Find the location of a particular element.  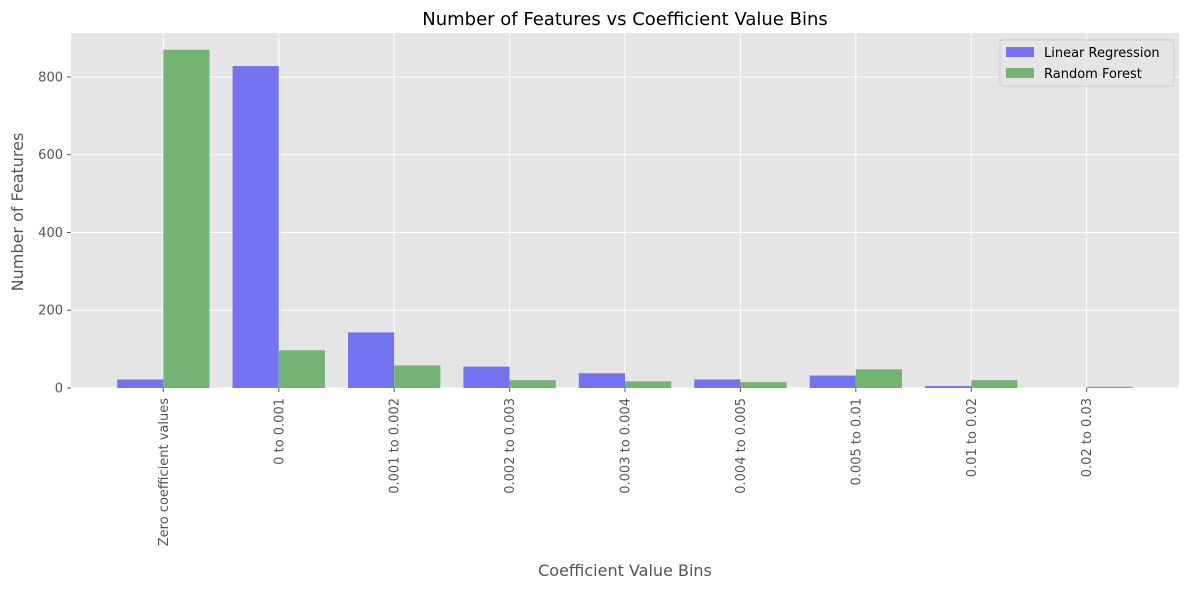

y-tick-label: 200 is located at coordinates (50, 311).